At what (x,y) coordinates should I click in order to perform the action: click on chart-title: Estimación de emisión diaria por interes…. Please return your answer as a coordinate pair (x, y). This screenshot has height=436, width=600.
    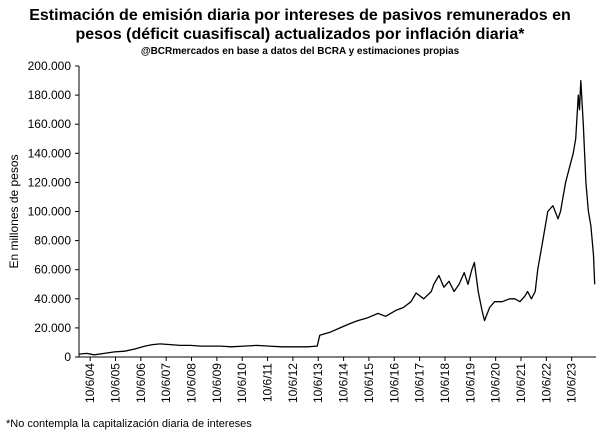
    Looking at the image, I should click on (300, 25).